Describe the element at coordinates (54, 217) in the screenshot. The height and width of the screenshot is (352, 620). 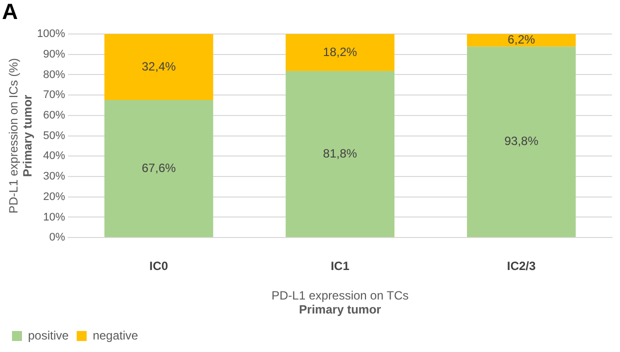
I see `y-tick-label: 10%` at that location.